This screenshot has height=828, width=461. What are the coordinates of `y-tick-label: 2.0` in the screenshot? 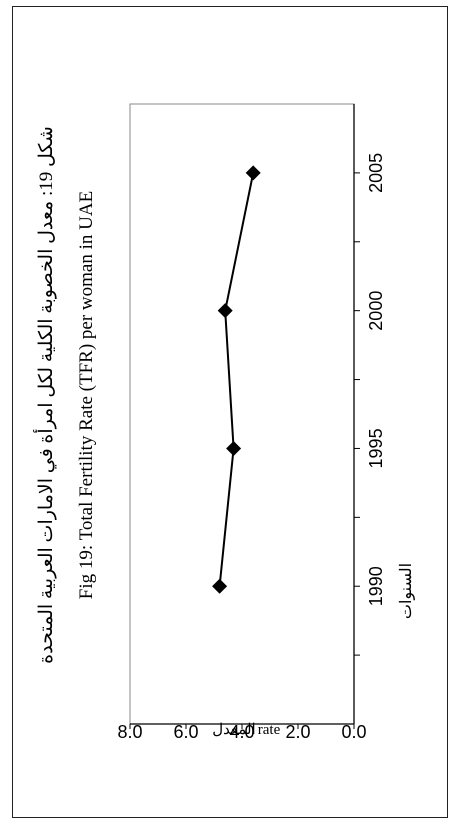 It's located at (297, 732).